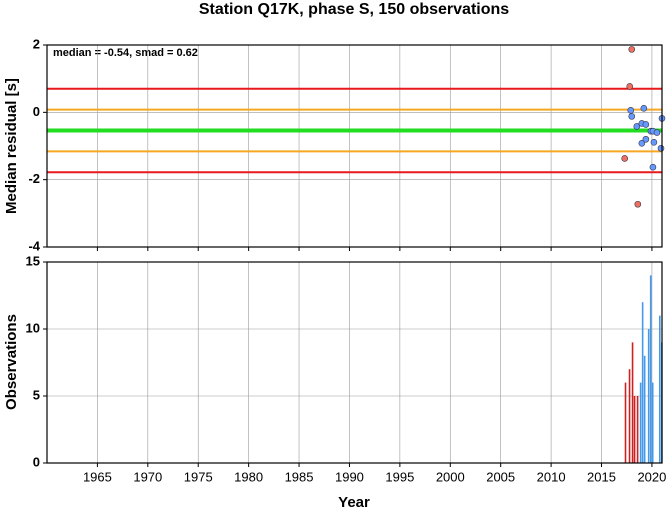  What do you see at coordinates (97, 476) in the screenshot?
I see `x-tick-label: 1965` at bounding box center [97, 476].